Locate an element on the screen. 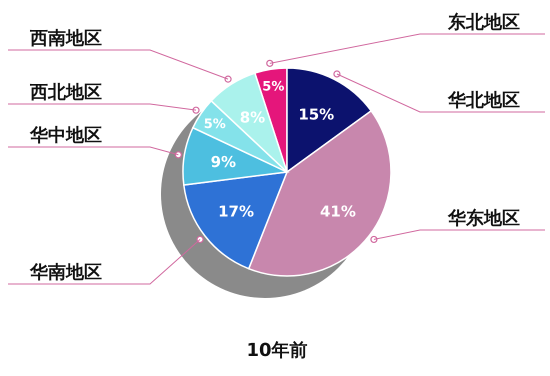 The height and width of the screenshot is (376, 550). text: 10年前 is located at coordinates (277, 350).